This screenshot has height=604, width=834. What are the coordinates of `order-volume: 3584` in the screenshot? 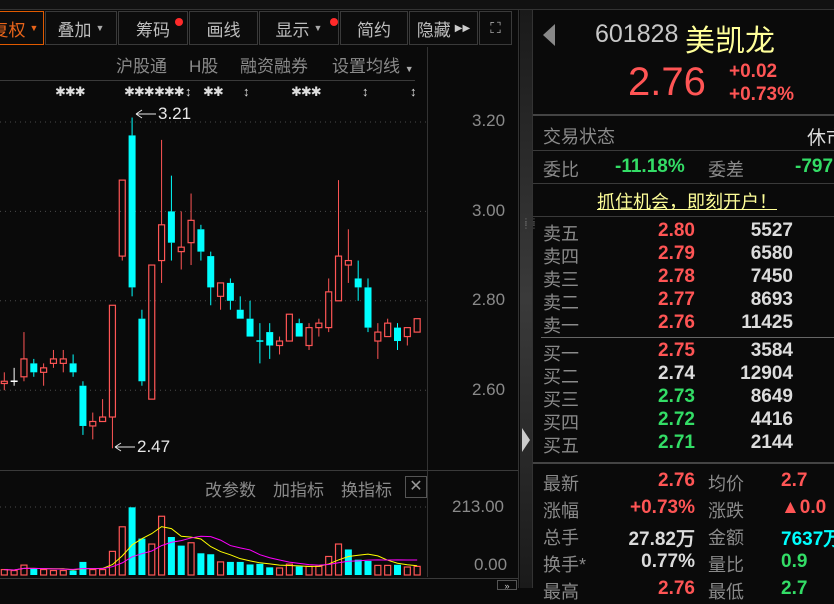 It's located at (771, 350).